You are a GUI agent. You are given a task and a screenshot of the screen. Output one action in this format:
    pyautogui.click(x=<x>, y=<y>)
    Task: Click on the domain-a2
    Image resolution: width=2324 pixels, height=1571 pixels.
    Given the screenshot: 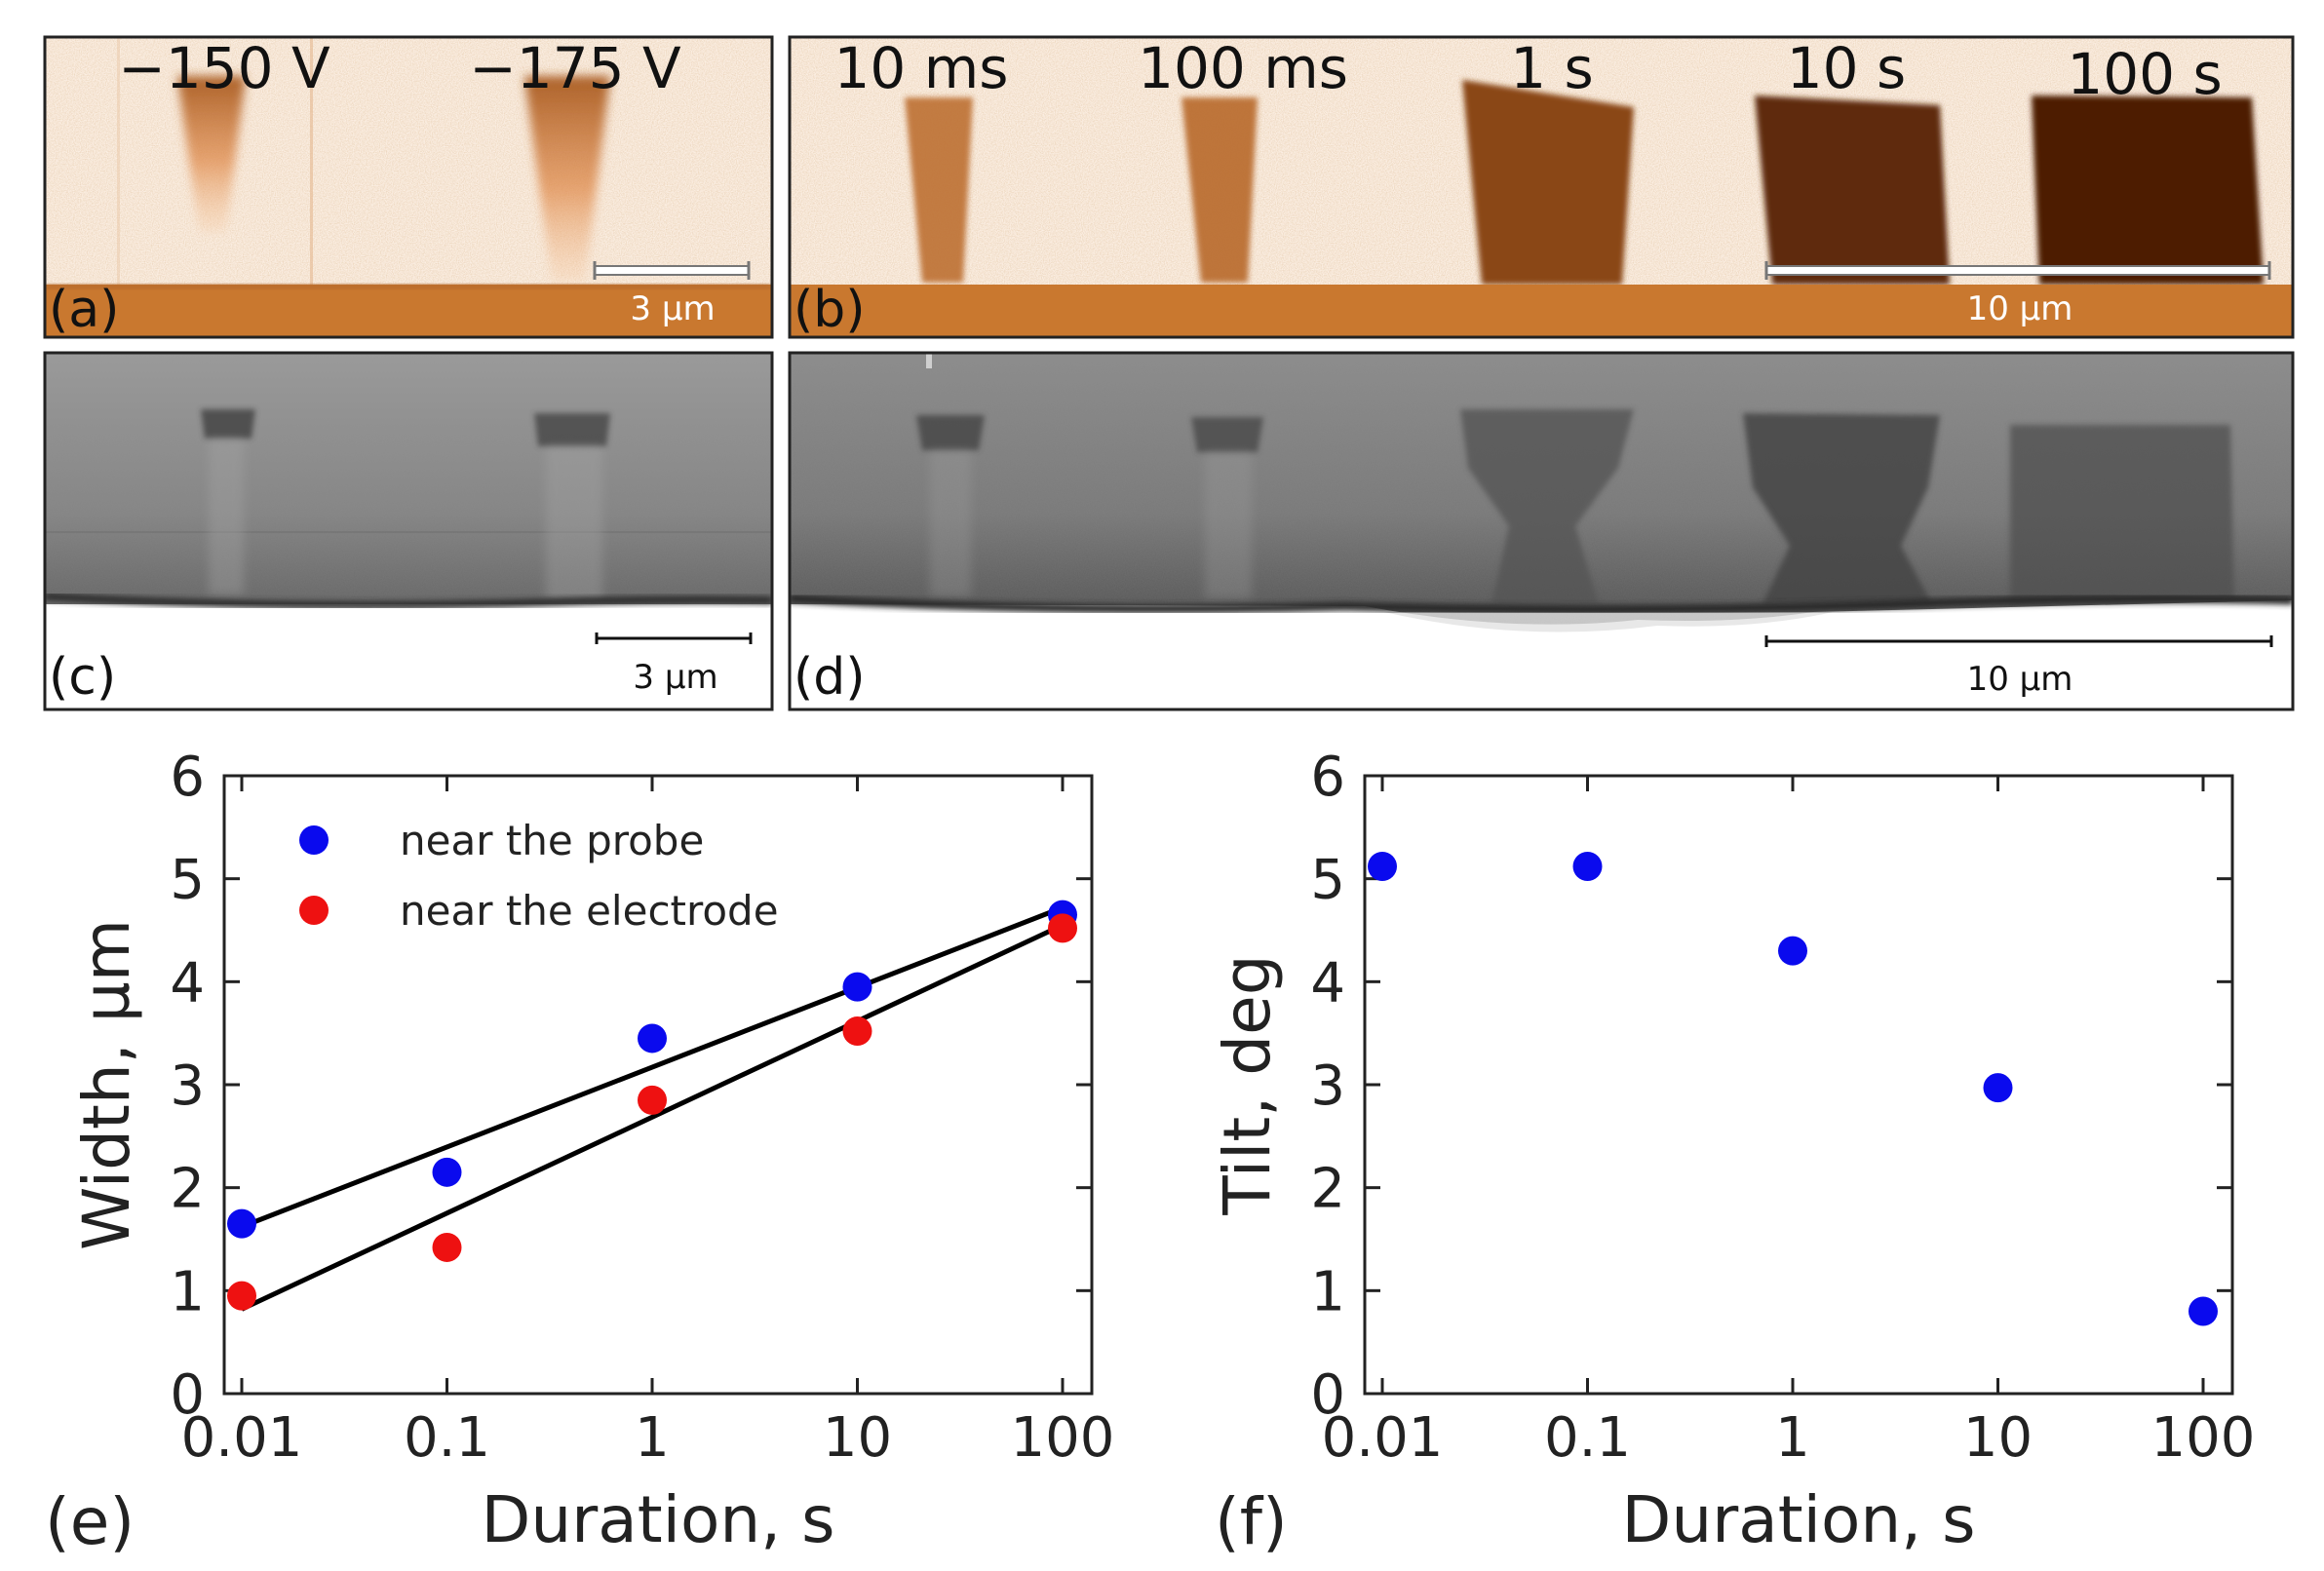 What is the action you would take?
    pyautogui.click(x=567, y=179)
    